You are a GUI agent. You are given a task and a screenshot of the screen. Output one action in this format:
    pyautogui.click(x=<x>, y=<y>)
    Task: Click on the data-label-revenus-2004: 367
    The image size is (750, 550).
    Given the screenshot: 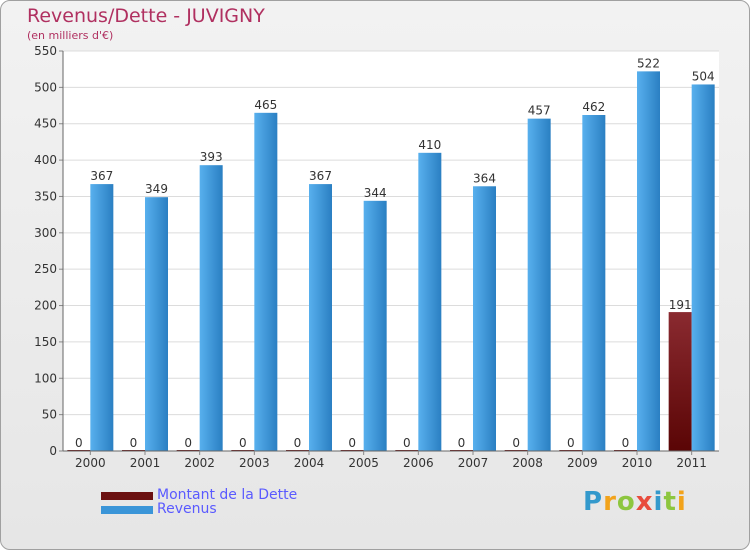 What is the action you would take?
    pyautogui.click(x=320, y=176)
    